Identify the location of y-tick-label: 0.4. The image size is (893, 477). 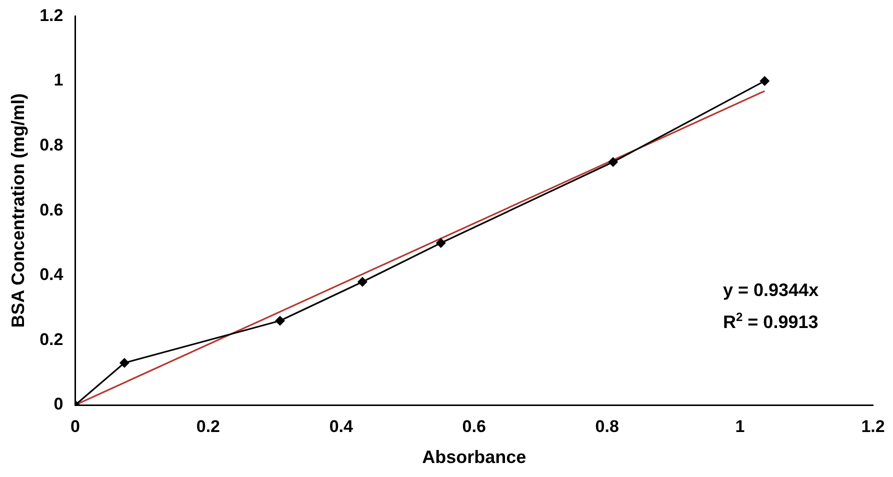
(52, 274).